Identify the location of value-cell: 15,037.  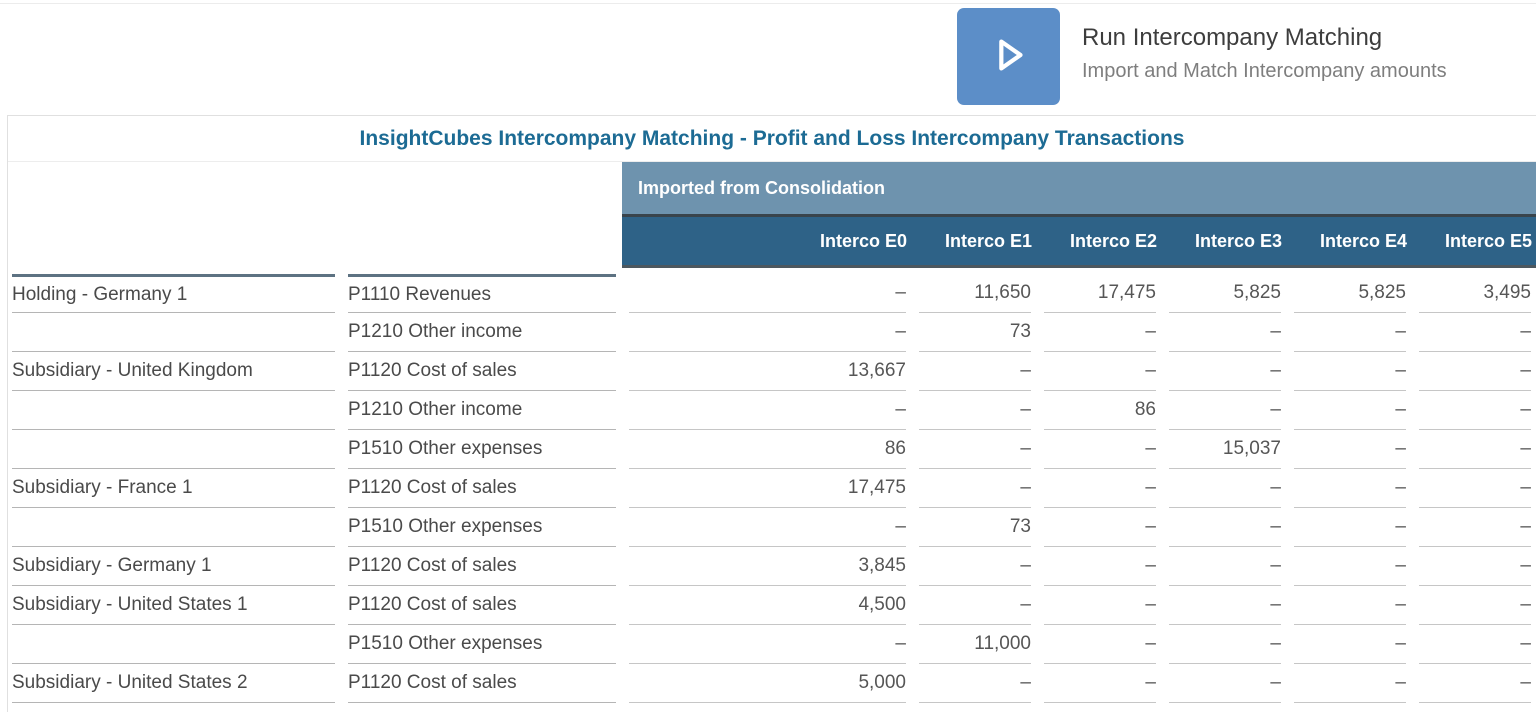
(1225, 449).